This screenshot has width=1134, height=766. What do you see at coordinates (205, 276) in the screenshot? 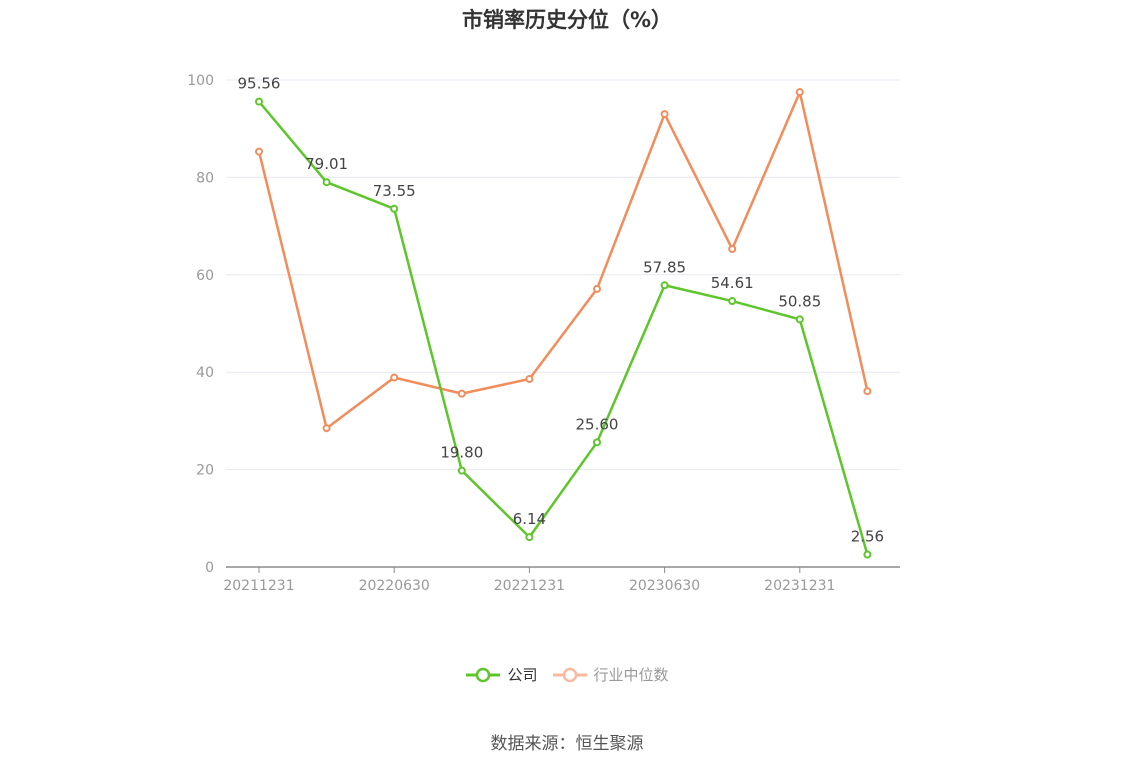
I see `y-tick-label: 60` at bounding box center [205, 276].